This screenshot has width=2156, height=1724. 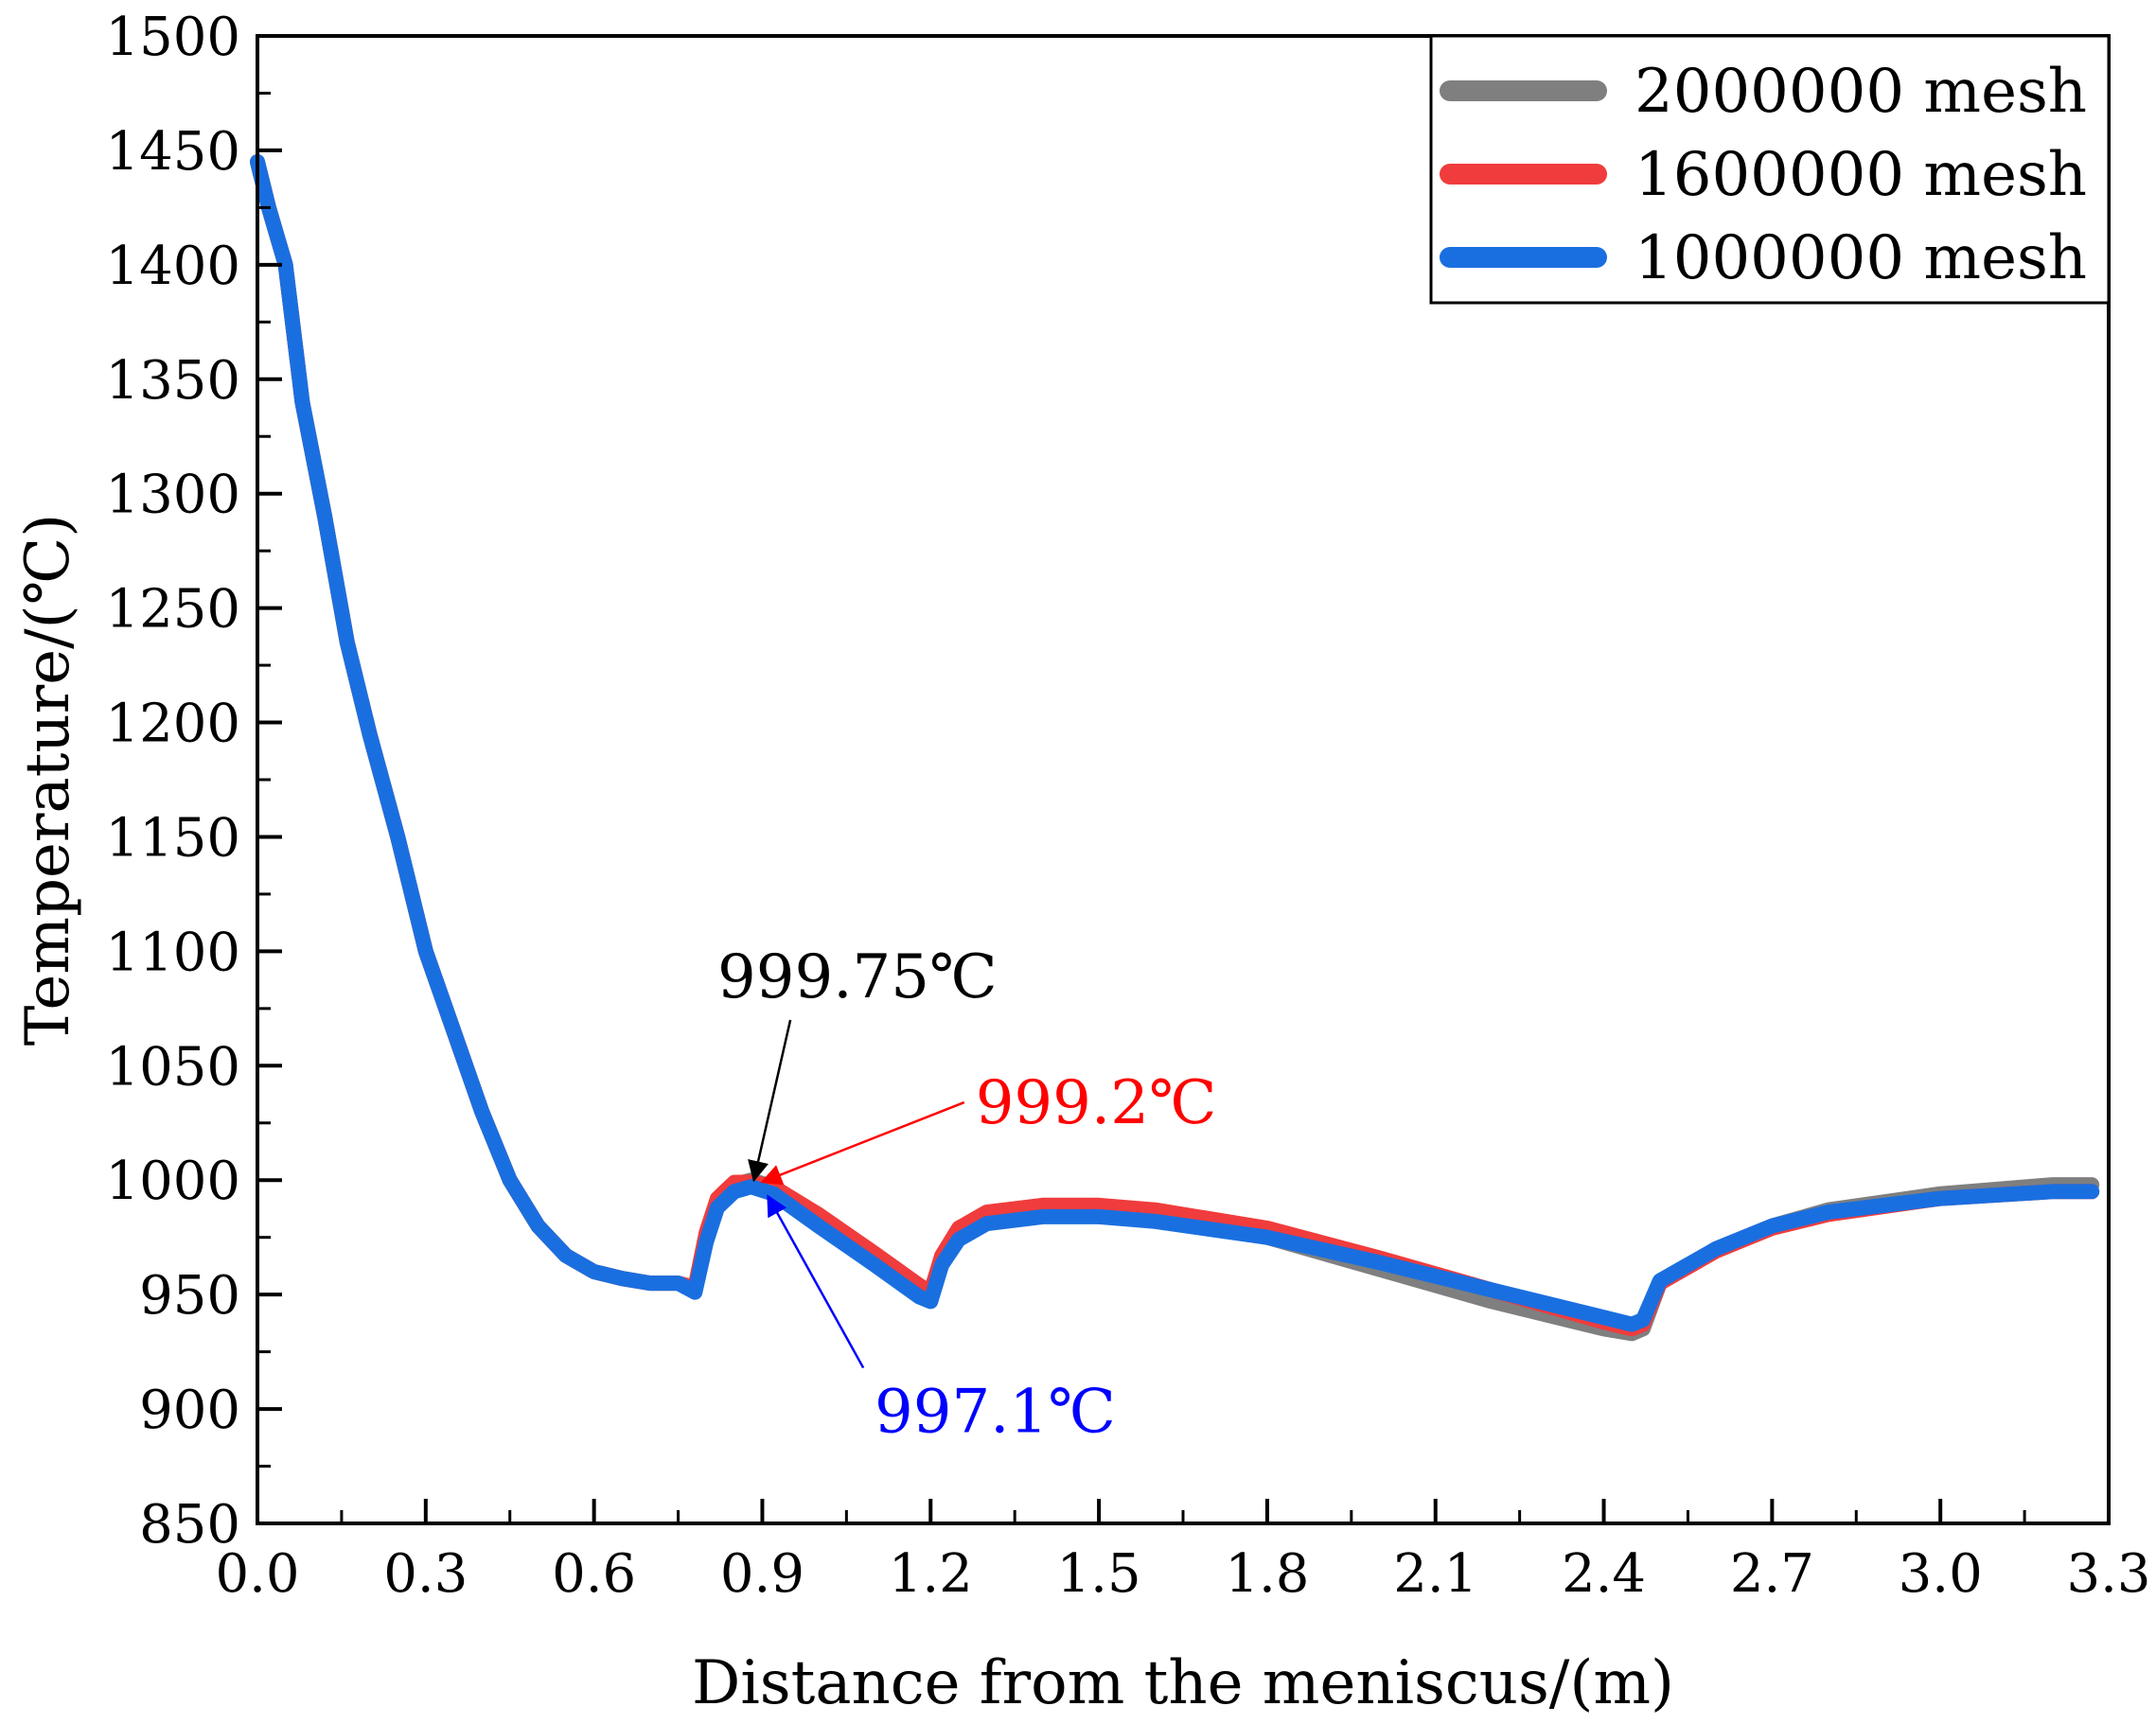 What do you see at coordinates (762, 1574) in the screenshot?
I see `x-tick-label: 0.9` at bounding box center [762, 1574].